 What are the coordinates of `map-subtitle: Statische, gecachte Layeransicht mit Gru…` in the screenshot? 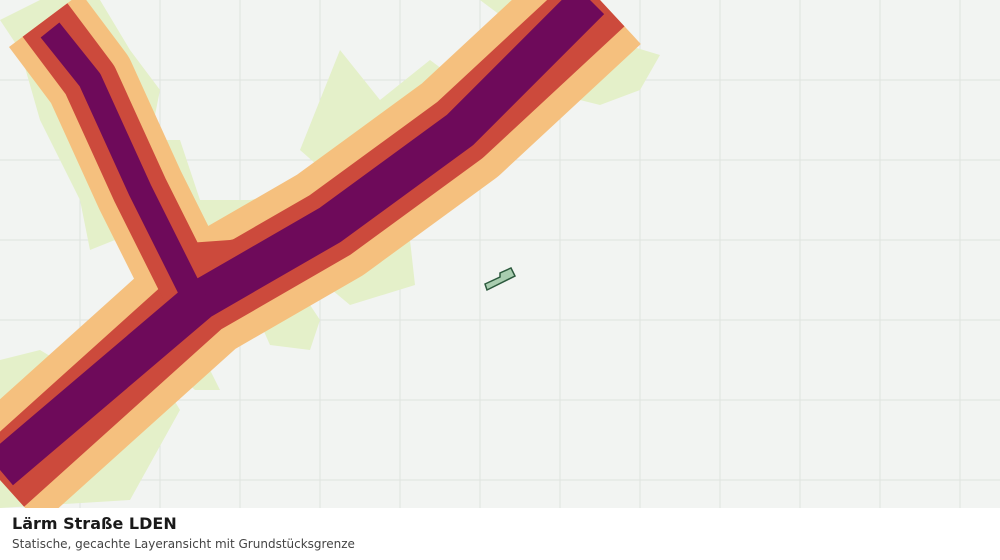 It's located at (183, 544).